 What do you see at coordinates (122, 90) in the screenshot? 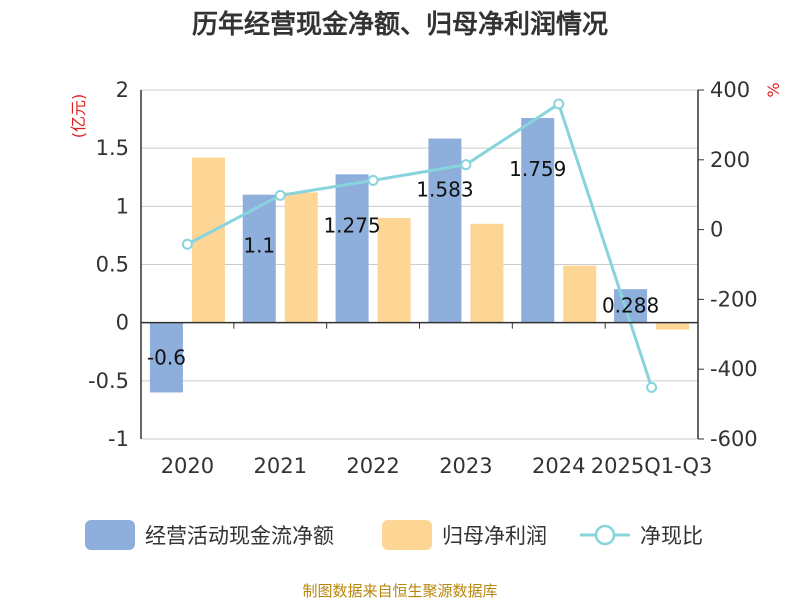
I see `left-tick-label: 2` at bounding box center [122, 90].